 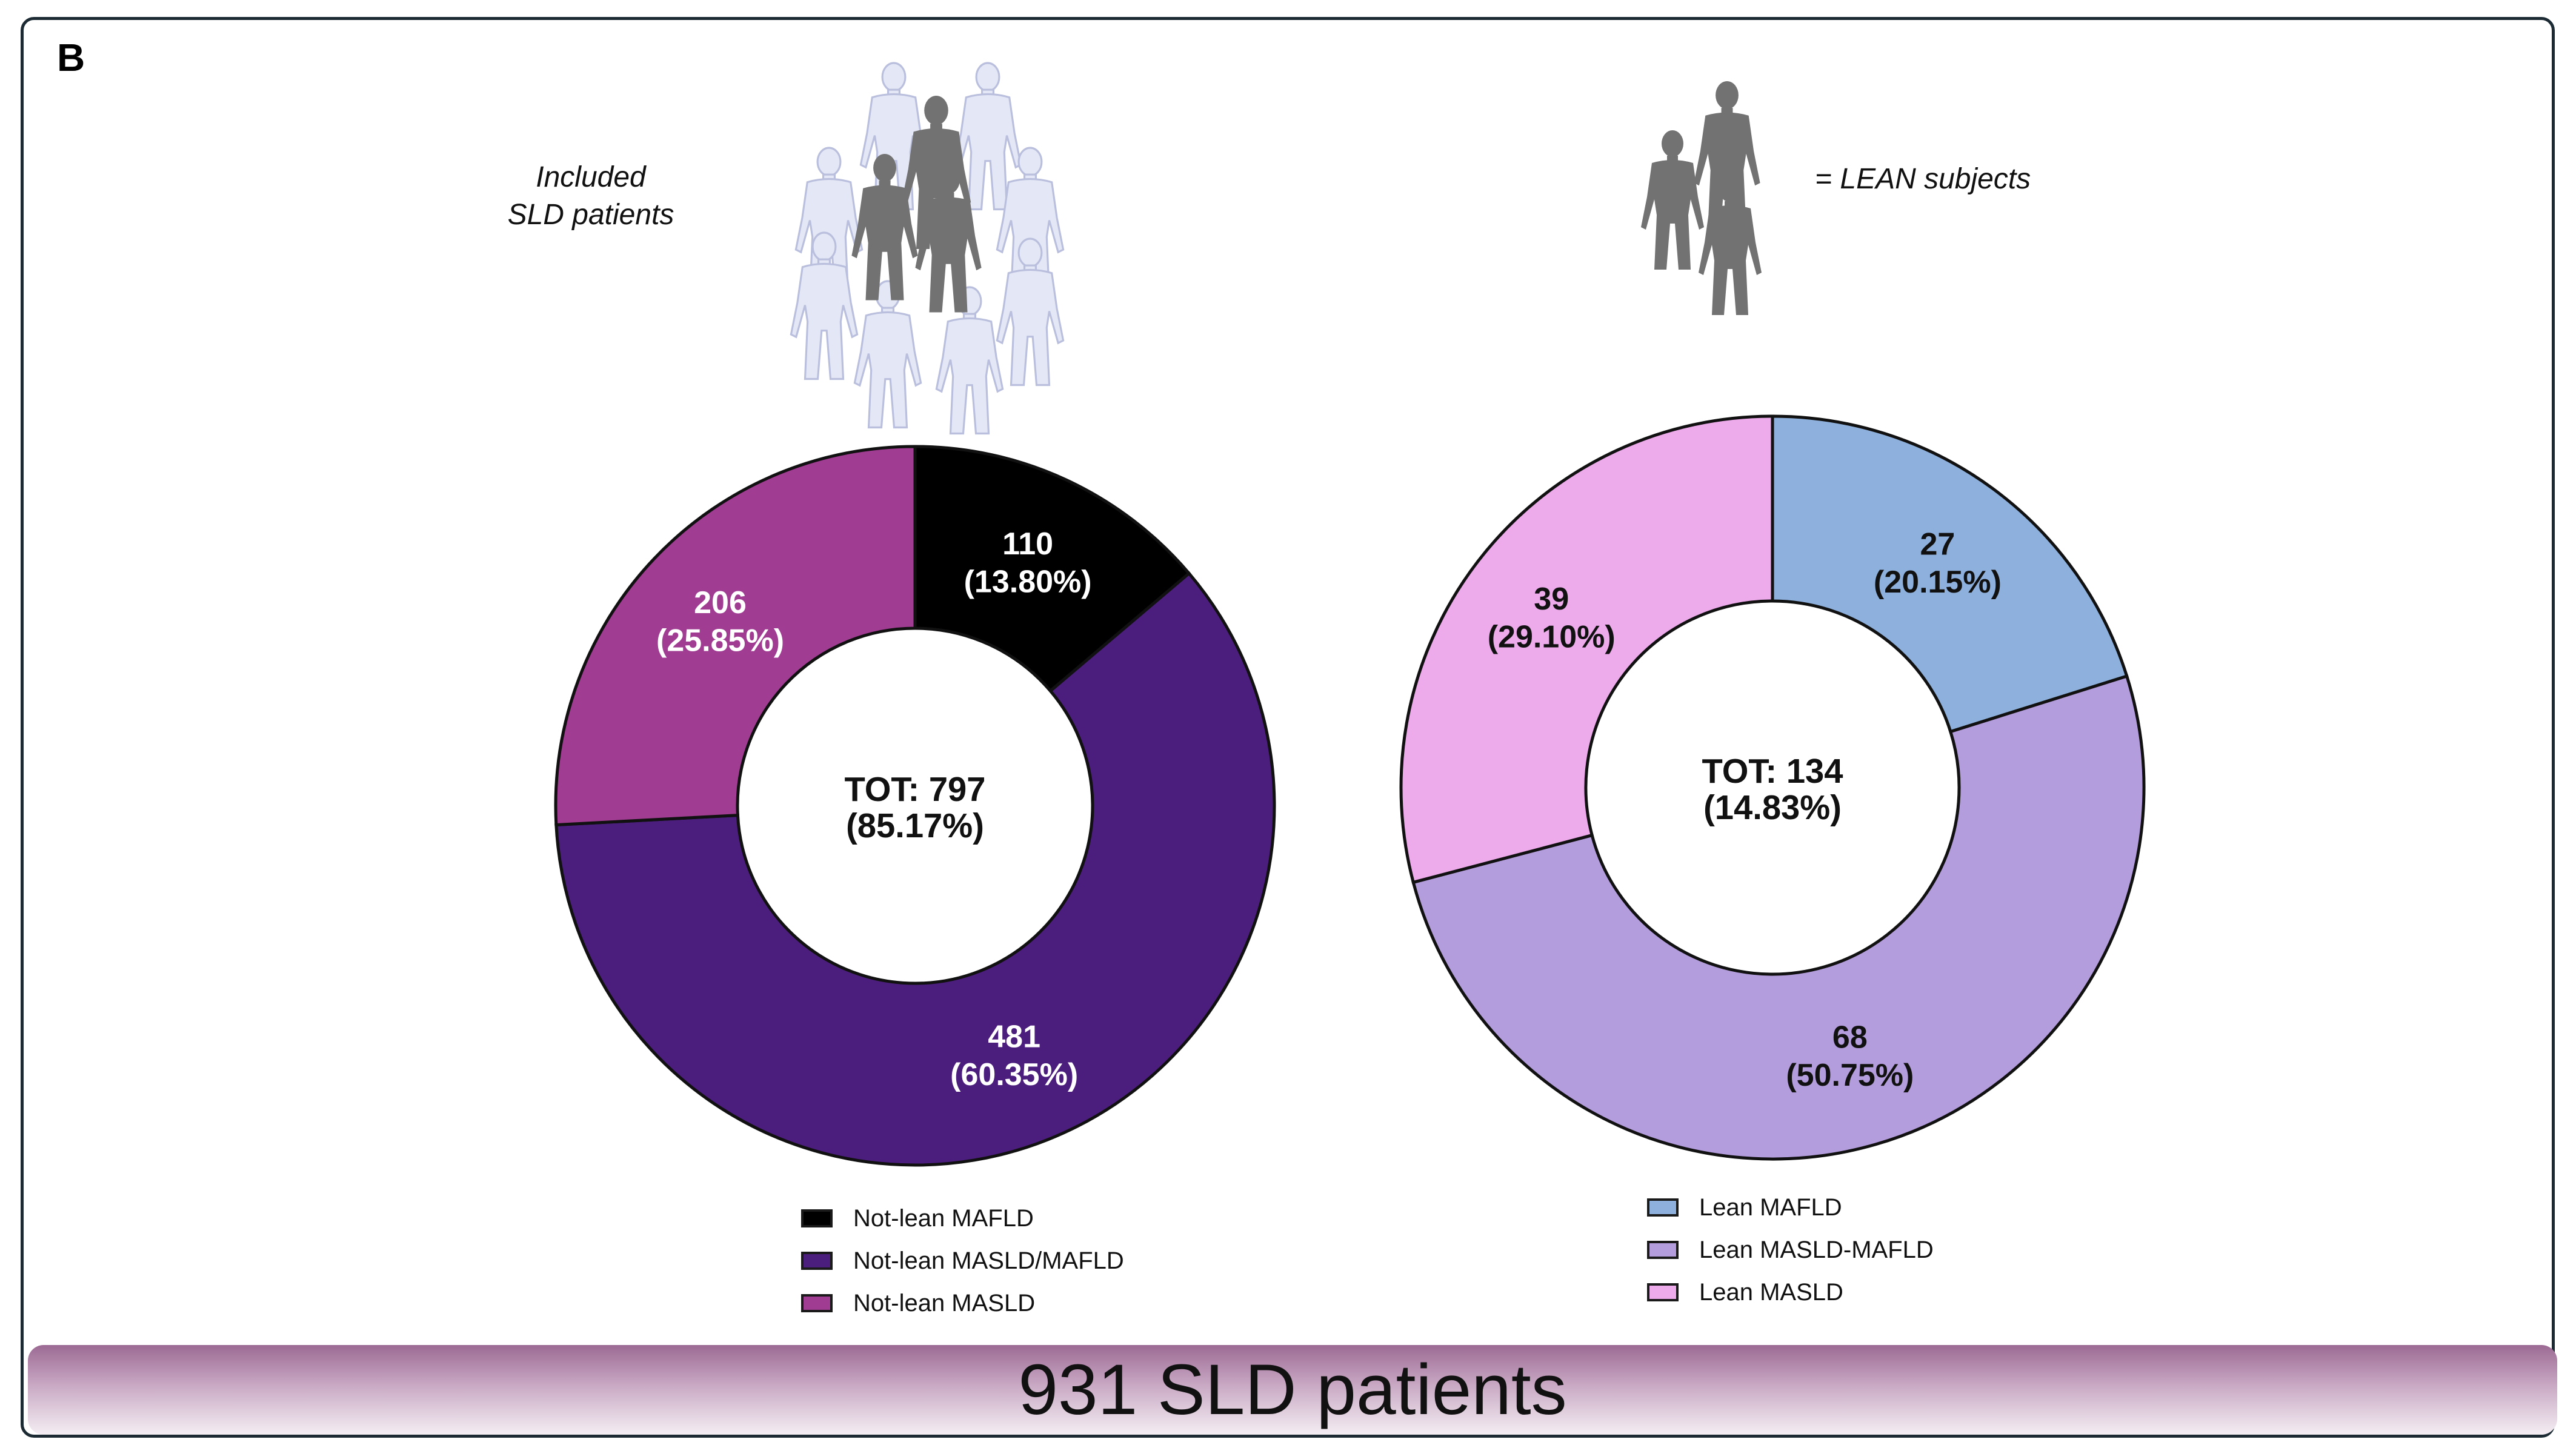 What do you see at coordinates (1923, 179) in the screenshot?
I see `lean-subjects-label: = LEAN subjects` at bounding box center [1923, 179].